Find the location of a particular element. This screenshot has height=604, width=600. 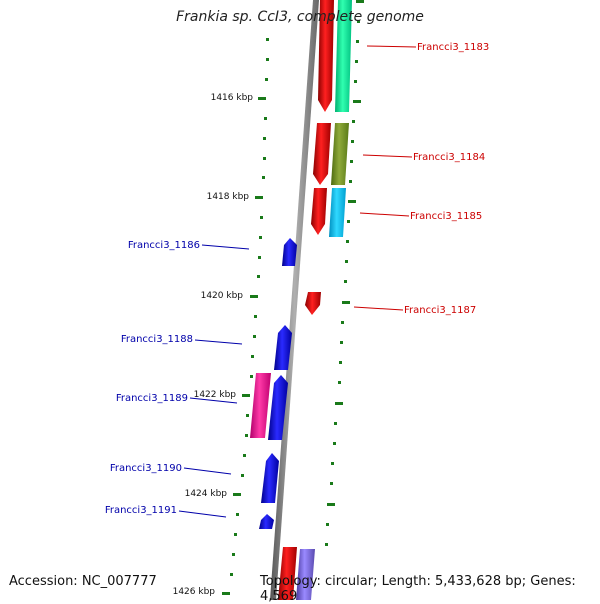

genome-title: Frankia sp. CcI3, complete genome is located at coordinates (300, 17).